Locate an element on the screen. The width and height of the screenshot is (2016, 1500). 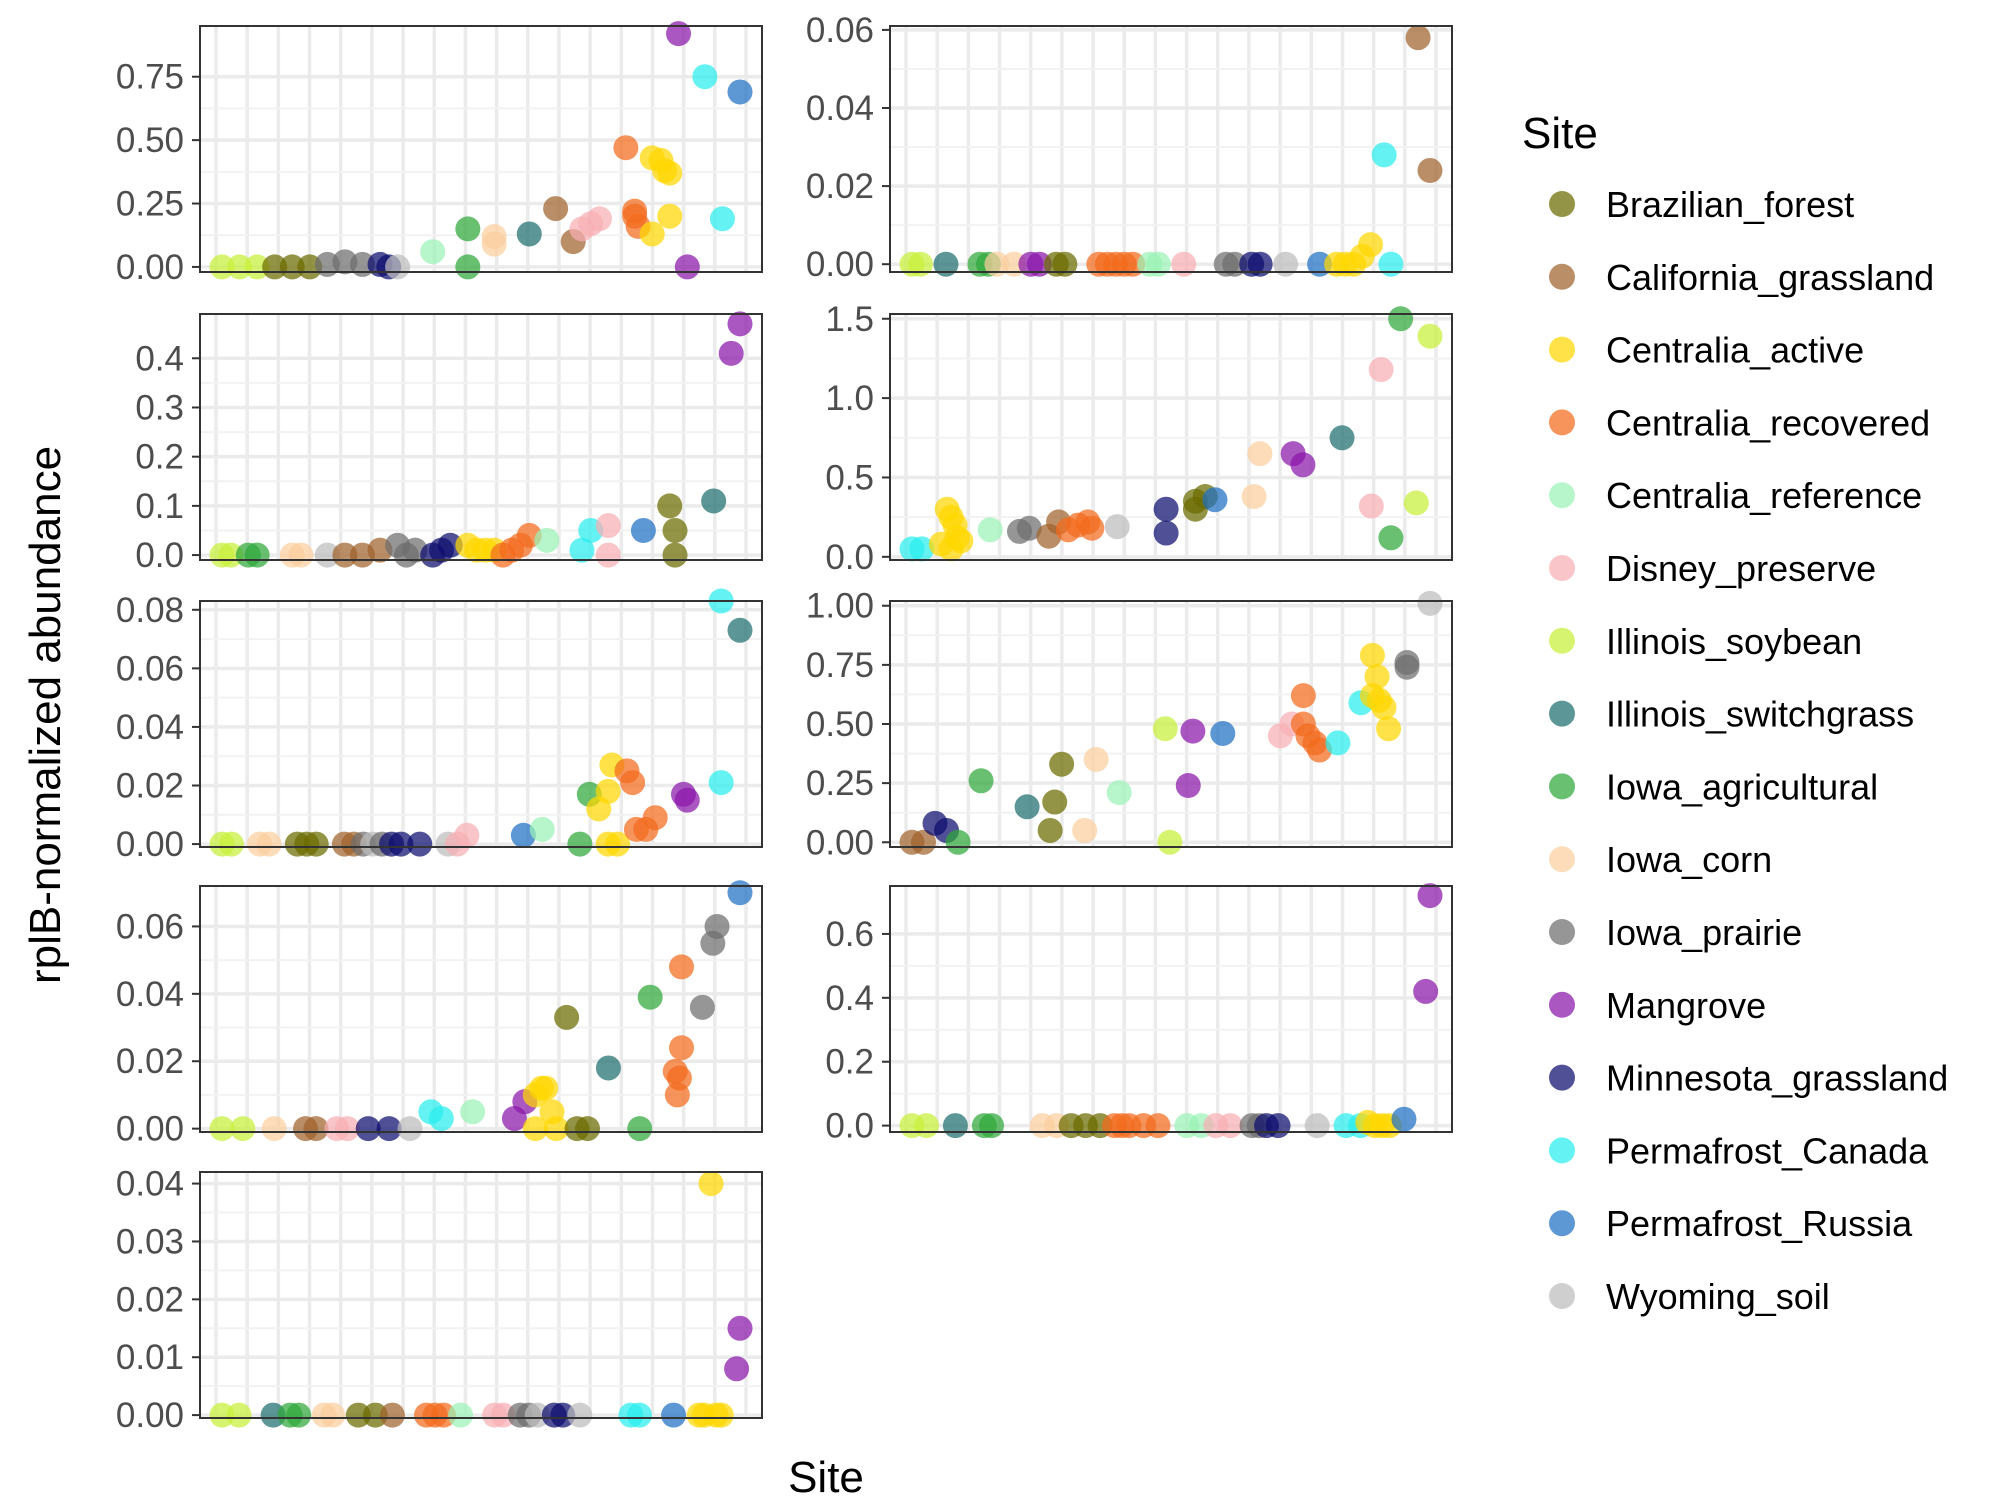
legend-item: California_grassland is located at coordinates (1741, 277).